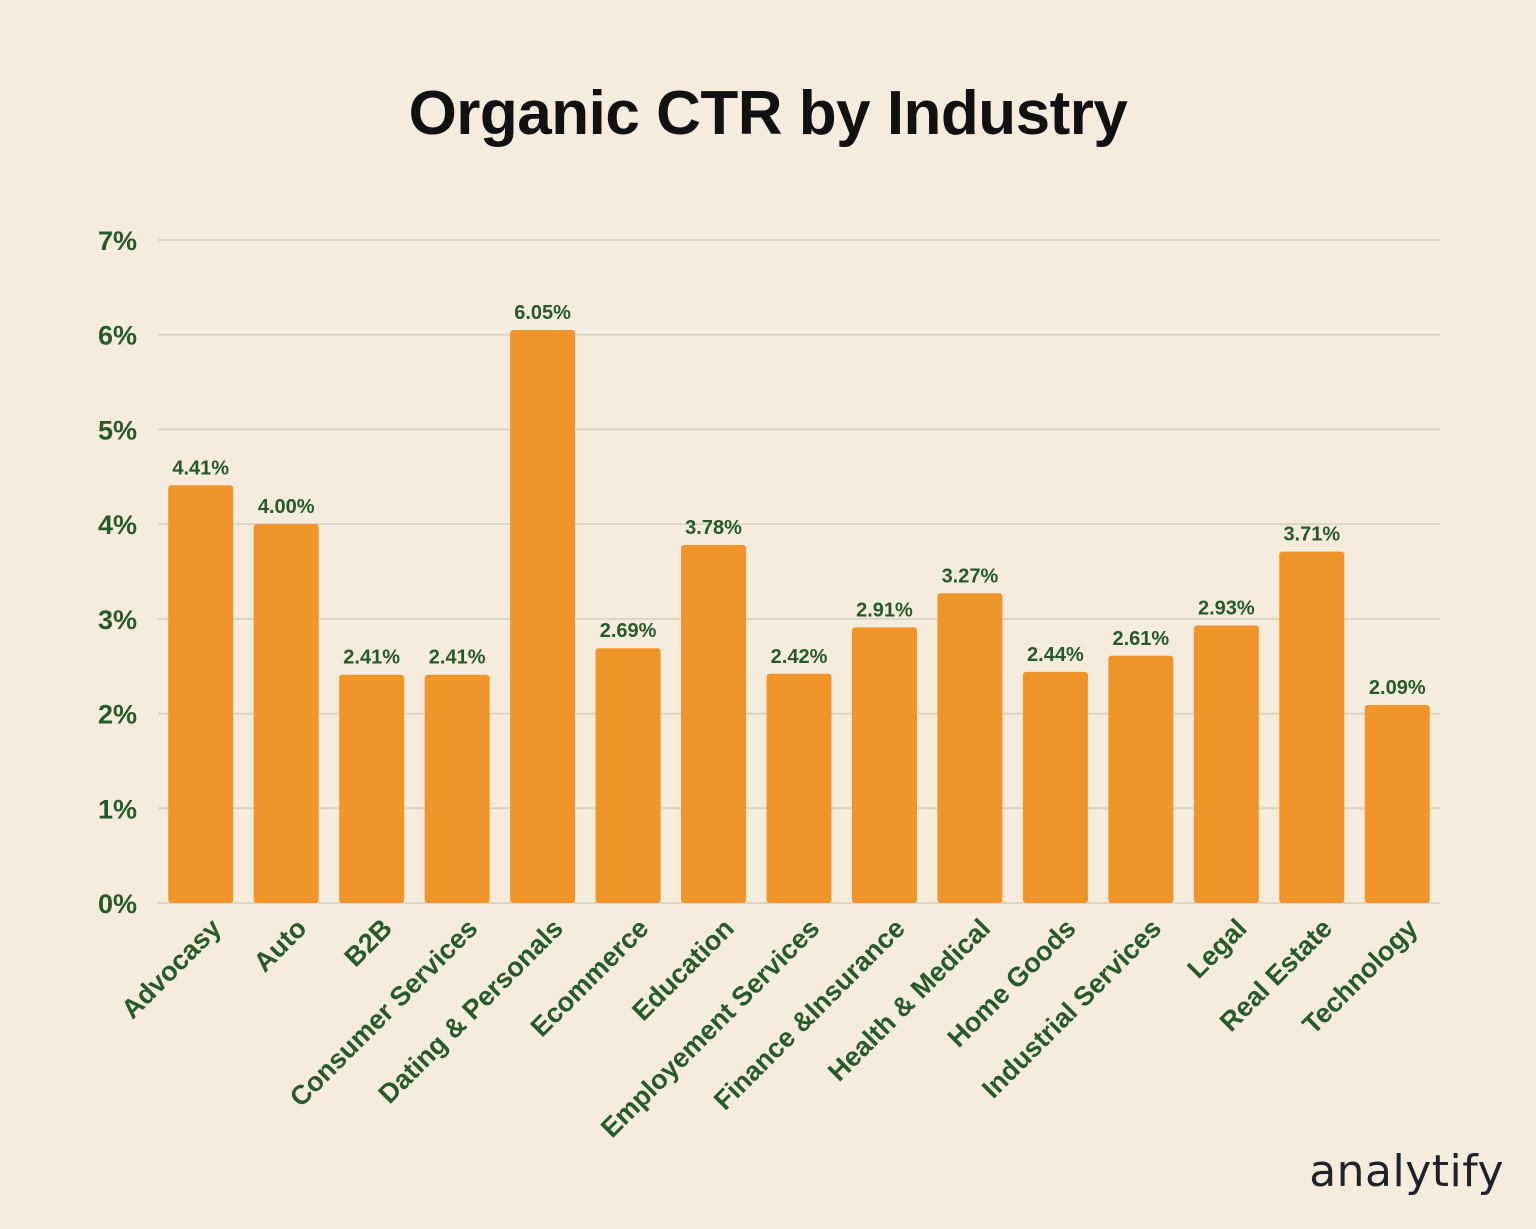 Image resolution: width=1536 pixels, height=1229 pixels. Describe the element at coordinates (117, 241) in the screenshot. I see `y-tick-label: 7%` at that location.